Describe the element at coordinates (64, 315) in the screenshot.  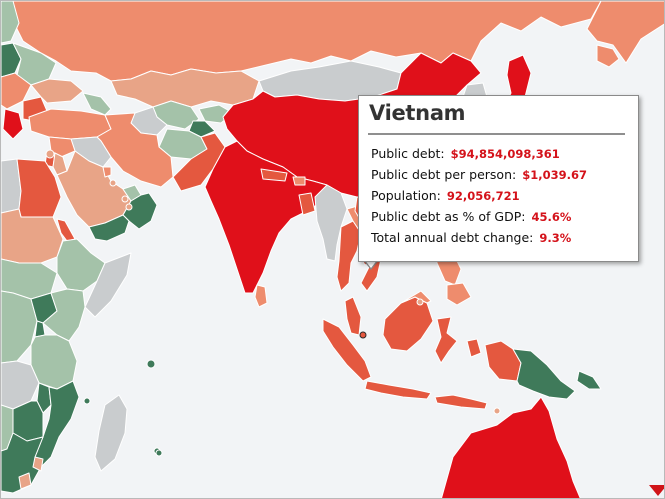
I see `country-kenya` at that location.